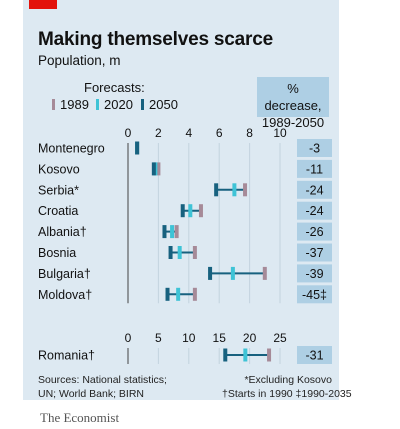  I want to click on legend-item-2050: 2050, so click(159, 104).